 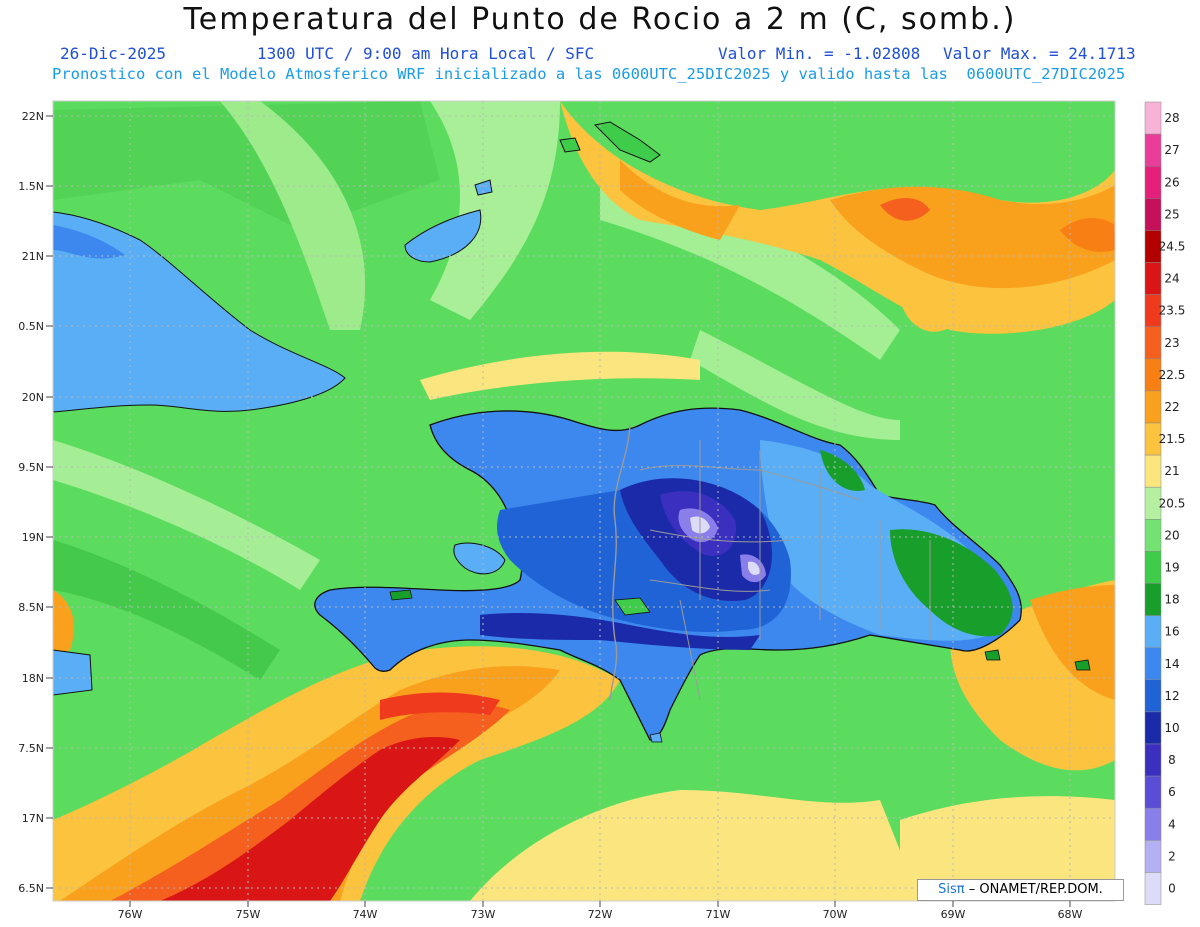 I want to click on min-value: Valor Min. = -1.02808, so click(x=819, y=53).